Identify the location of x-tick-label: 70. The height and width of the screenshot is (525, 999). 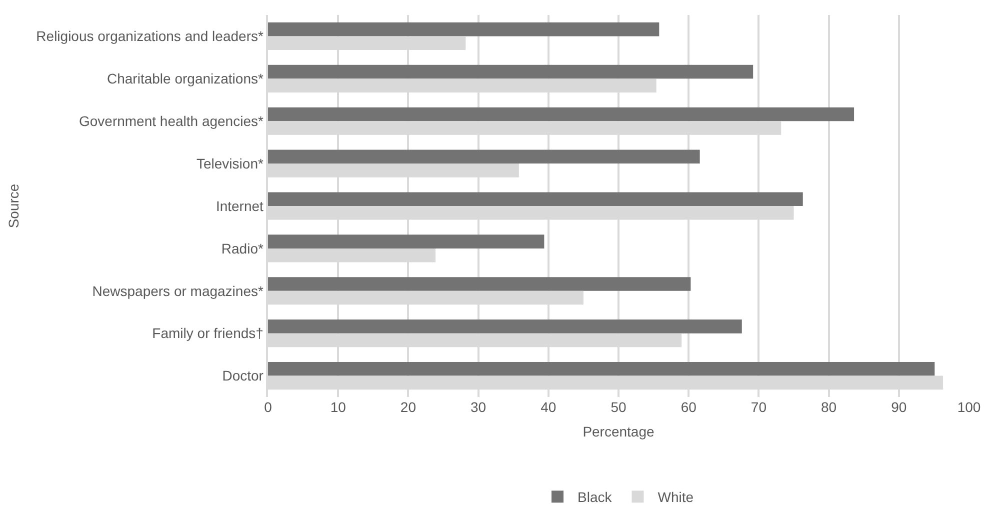
(758, 407).